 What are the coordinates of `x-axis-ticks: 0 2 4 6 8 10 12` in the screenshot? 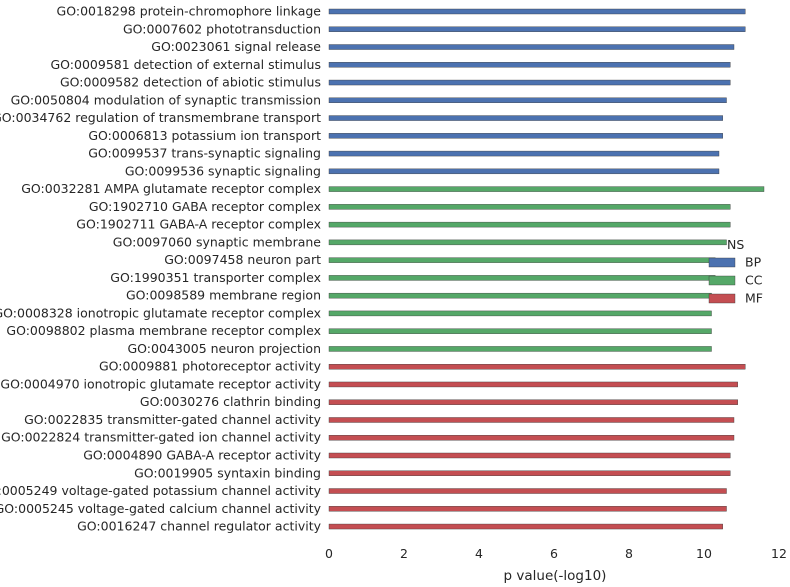 It's located at (556, 553).